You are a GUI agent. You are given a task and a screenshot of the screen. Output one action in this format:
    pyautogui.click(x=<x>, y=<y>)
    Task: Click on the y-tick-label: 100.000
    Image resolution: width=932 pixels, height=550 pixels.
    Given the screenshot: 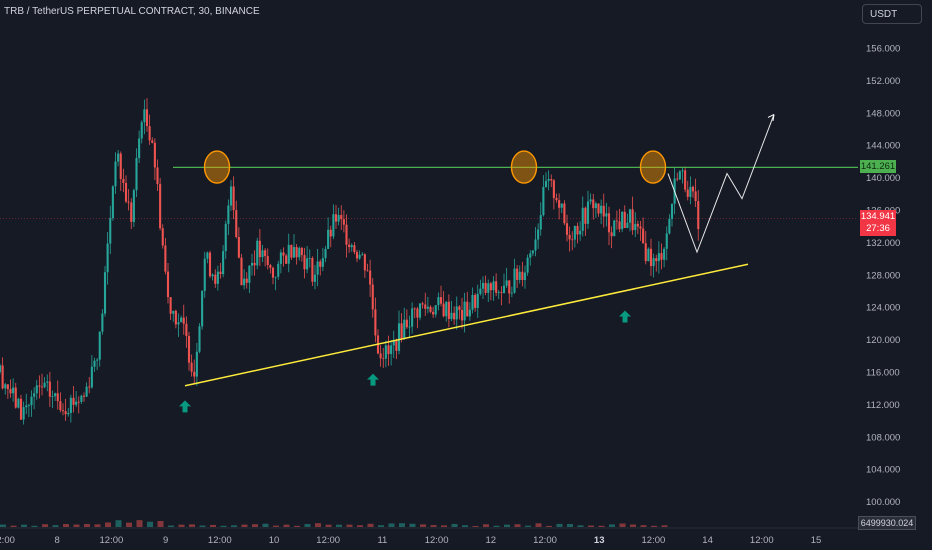 What is the action you would take?
    pyautogui.click(x=883, y=502)
    